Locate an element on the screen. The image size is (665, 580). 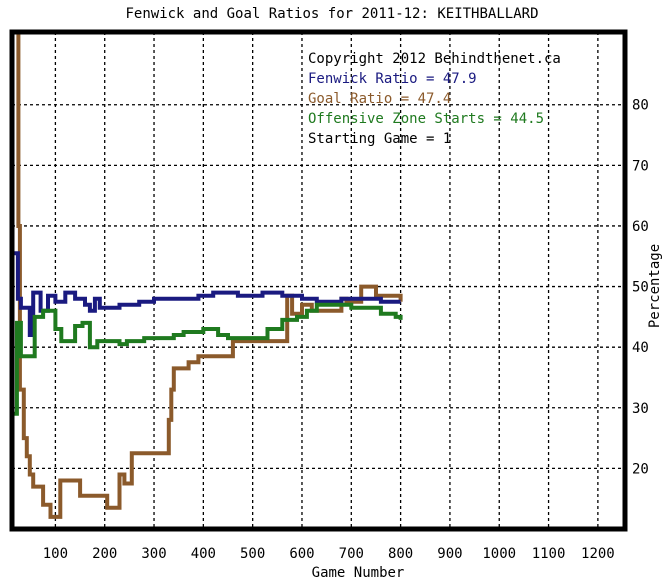
x-tick-label: 500 is located at coordinates (252, 554).